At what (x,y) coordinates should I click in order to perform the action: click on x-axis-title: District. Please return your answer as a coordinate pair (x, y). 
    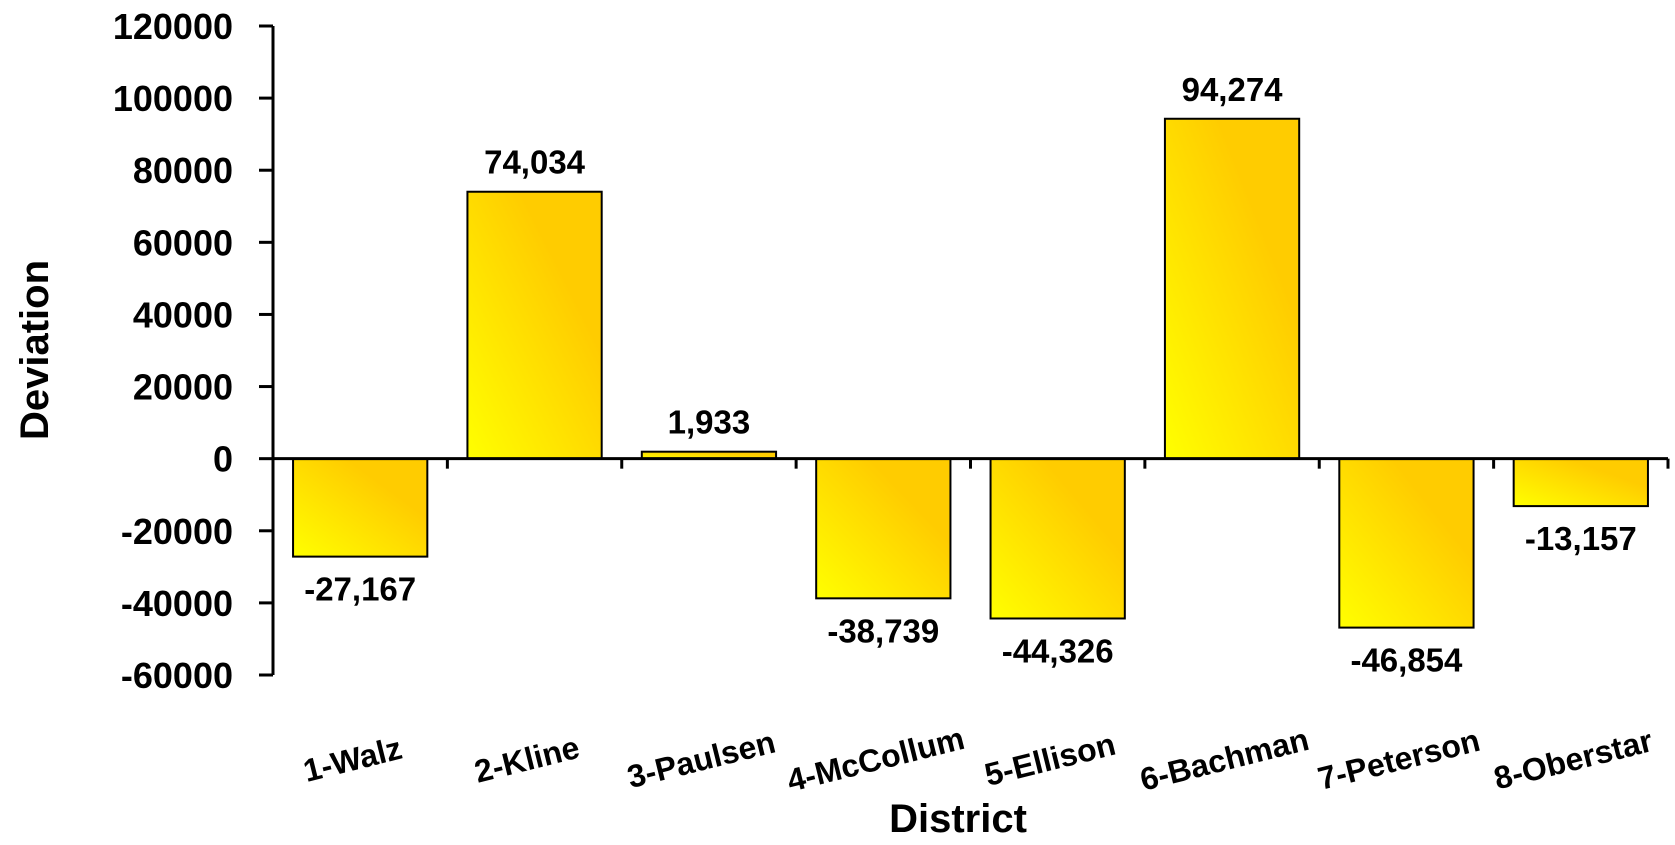
    Looking at the image, I should click on (958, 818).